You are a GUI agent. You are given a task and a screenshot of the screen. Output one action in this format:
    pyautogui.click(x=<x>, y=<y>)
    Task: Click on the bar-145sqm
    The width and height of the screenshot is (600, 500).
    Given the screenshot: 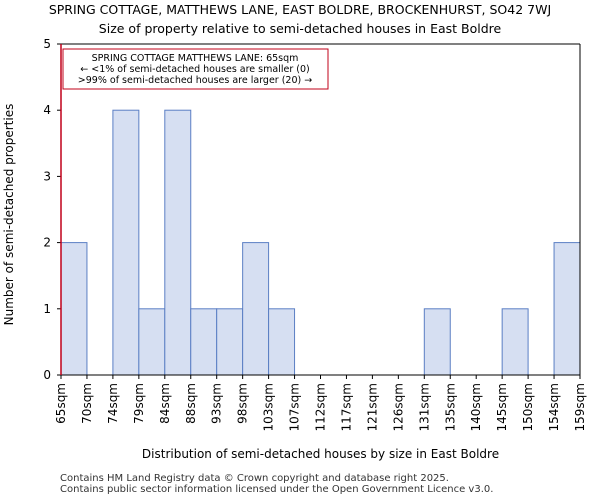 What is the action you would take?
    pyautogui.click(x=515, y=342)
    